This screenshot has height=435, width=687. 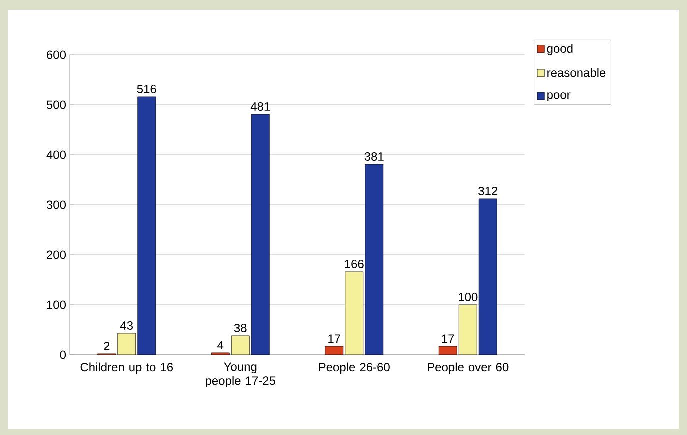 What do you see at coordinates (221, 345) in the screenshot?
I see `data-label: 4` at bounding box center [221, 345].